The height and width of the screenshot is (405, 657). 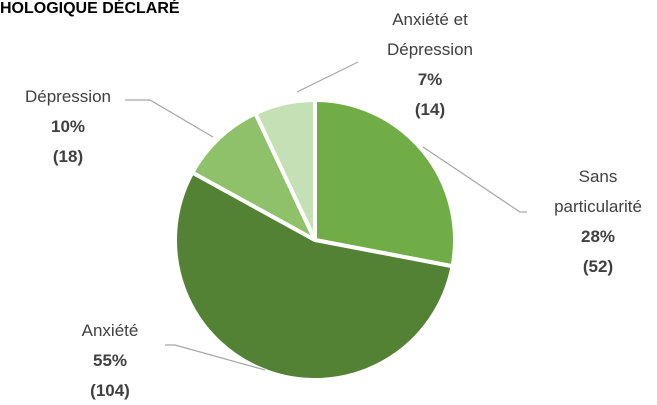 What do you see at coordinates (430, 109) in the screenshot?
I see `slice-count: (14)` at bounding box center [430, 109].